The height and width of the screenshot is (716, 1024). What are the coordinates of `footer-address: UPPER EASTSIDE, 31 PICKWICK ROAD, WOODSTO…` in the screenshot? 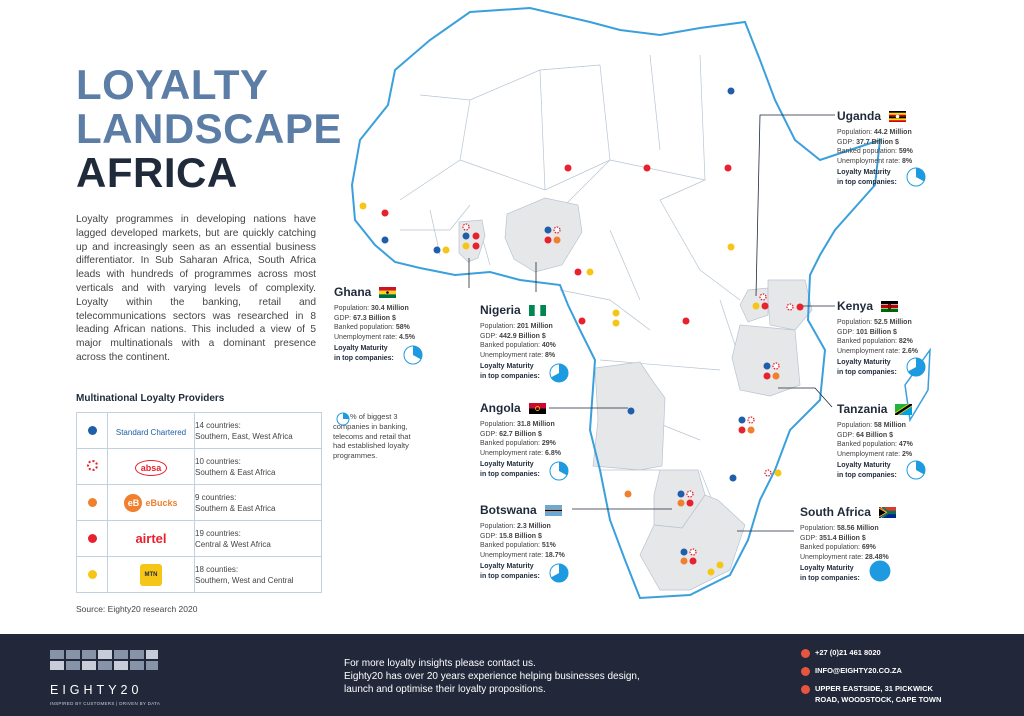 It's located at (871, 694).